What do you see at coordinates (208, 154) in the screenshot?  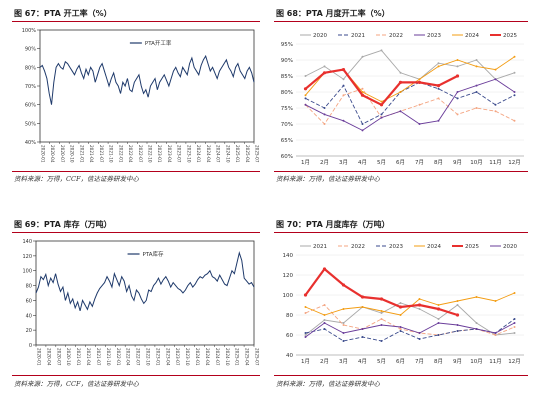 I see `x-tick-label: 2024-04` at bounding box center [208, 154].